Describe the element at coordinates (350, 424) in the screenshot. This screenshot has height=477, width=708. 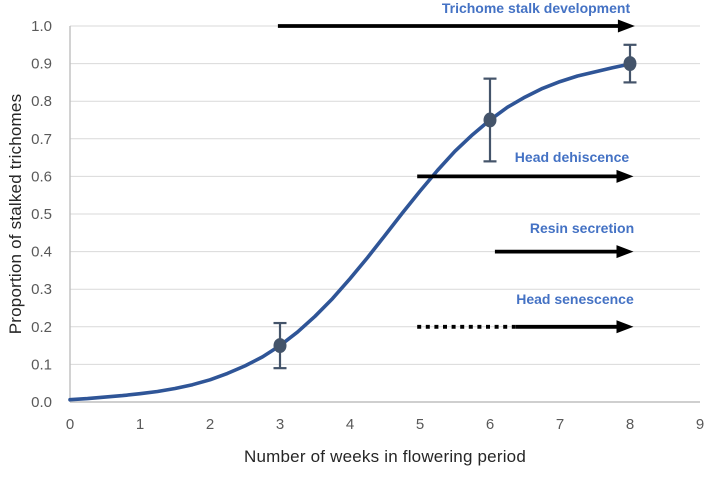
I see `x-tick-label: 4` at that location.